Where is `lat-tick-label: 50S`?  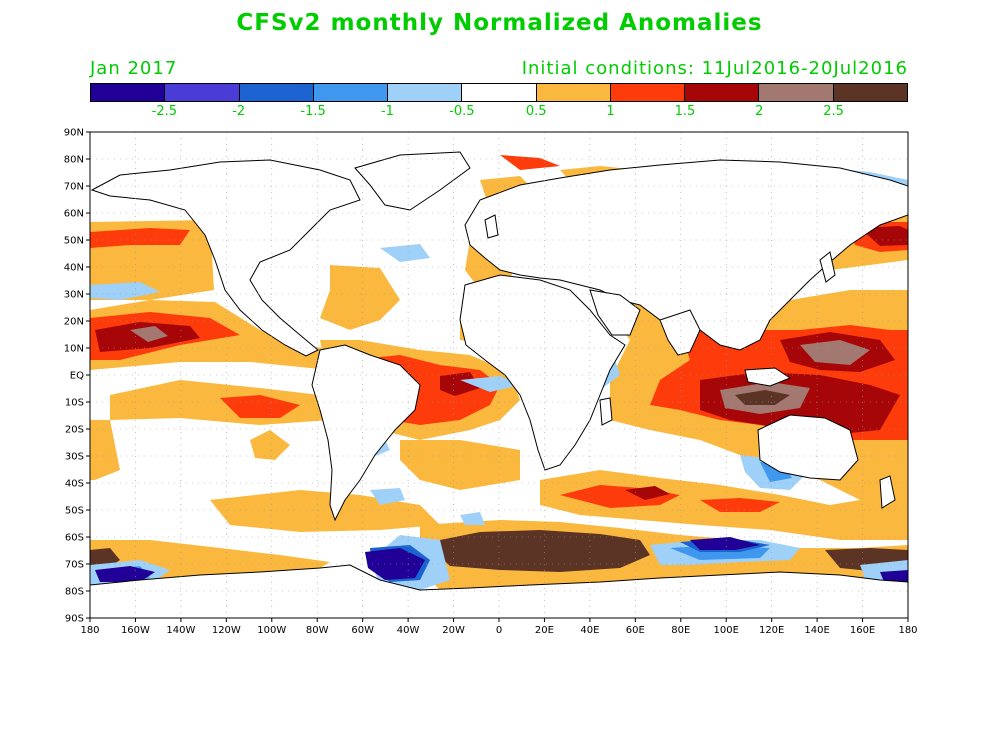
lat-tick-label: 50S is located at coordinates (74, 511).